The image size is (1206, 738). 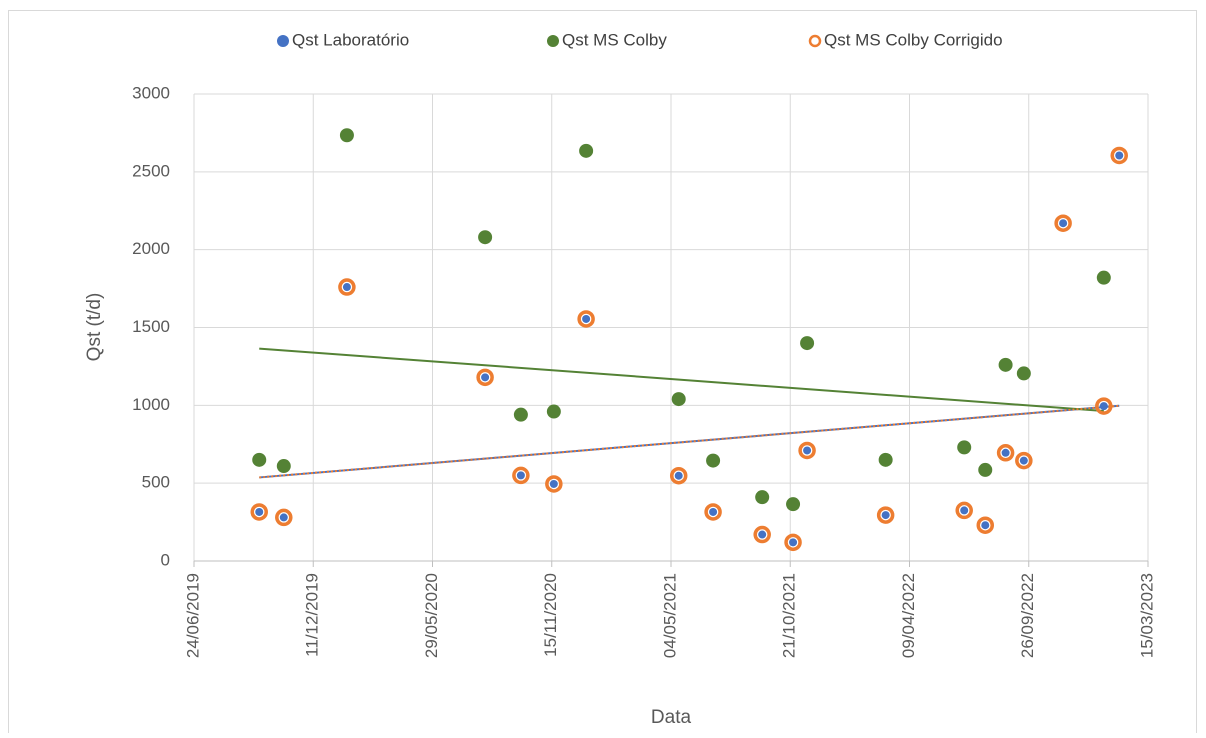 I want to click on x-tick-label: 24/06/2019, so click(x=192, y=615).